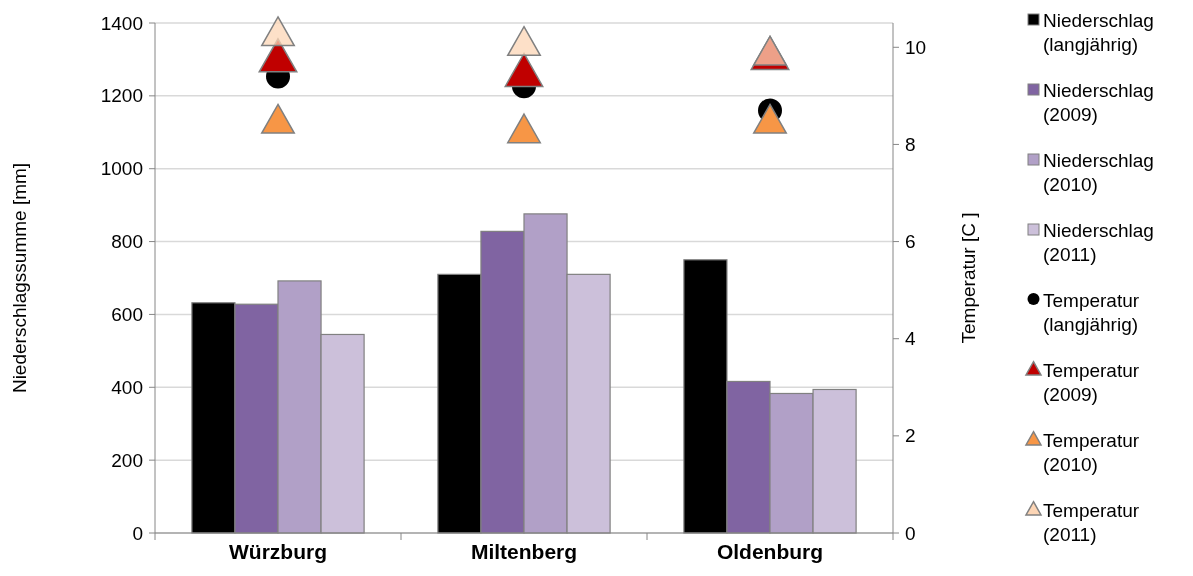  Describe the element at coordinates (1091, 312) in the screenshot. I see `legend-label: Temperatur (langjährig)` at that location.